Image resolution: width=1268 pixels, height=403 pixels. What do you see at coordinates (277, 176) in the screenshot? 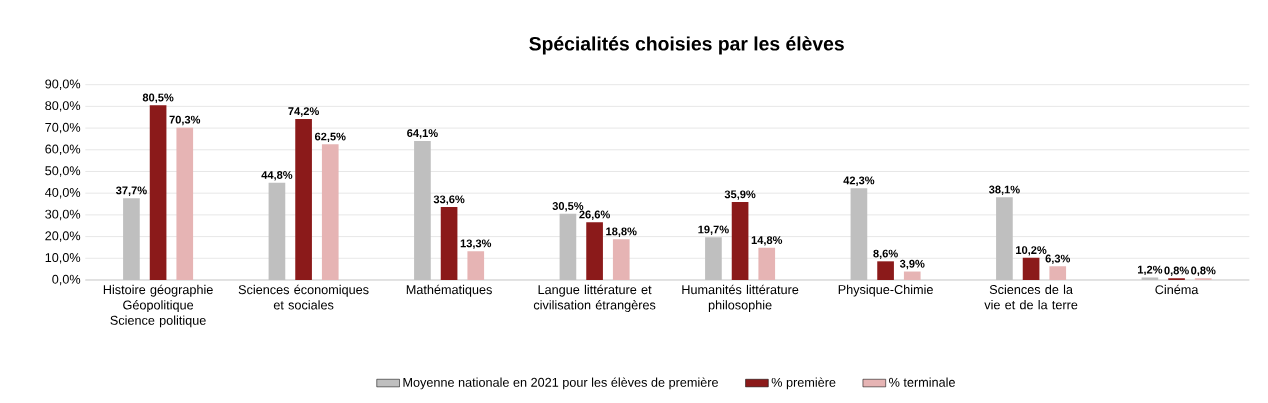
I see `data-label: 44,8%` at bounding box center [277, 176].